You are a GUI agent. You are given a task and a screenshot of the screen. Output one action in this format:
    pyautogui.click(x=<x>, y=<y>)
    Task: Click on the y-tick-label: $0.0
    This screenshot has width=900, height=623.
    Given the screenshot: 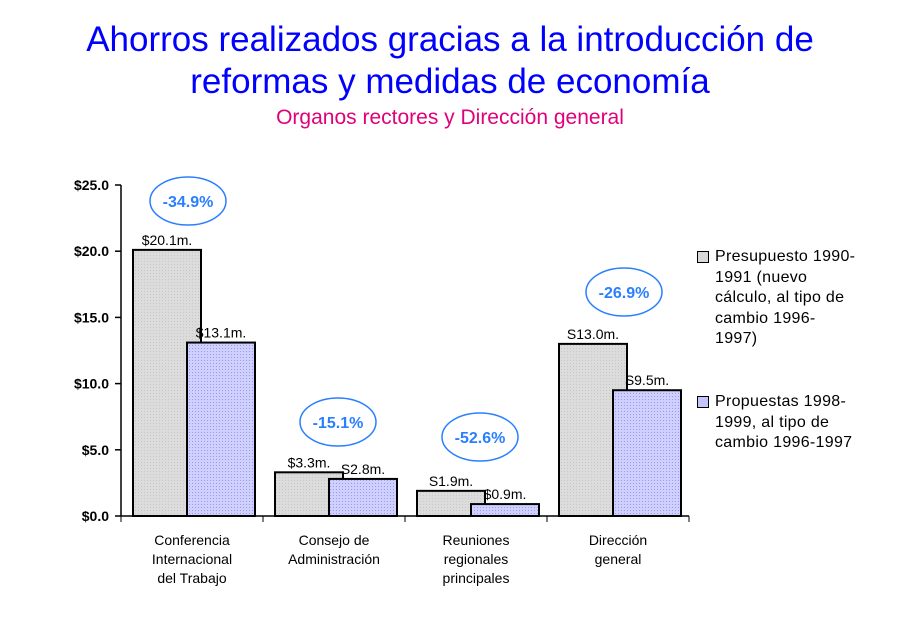 What is the action you would take?
    pyautogui.click(x=95, y=516)
    